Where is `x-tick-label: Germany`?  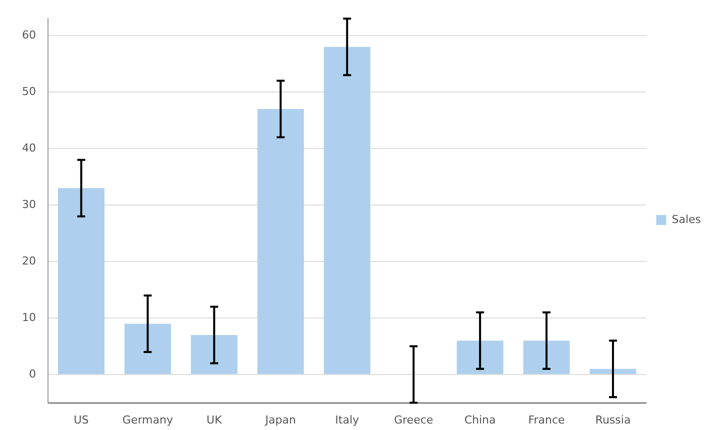
x-tick-label: Germany is located at coordinates (148, 419).